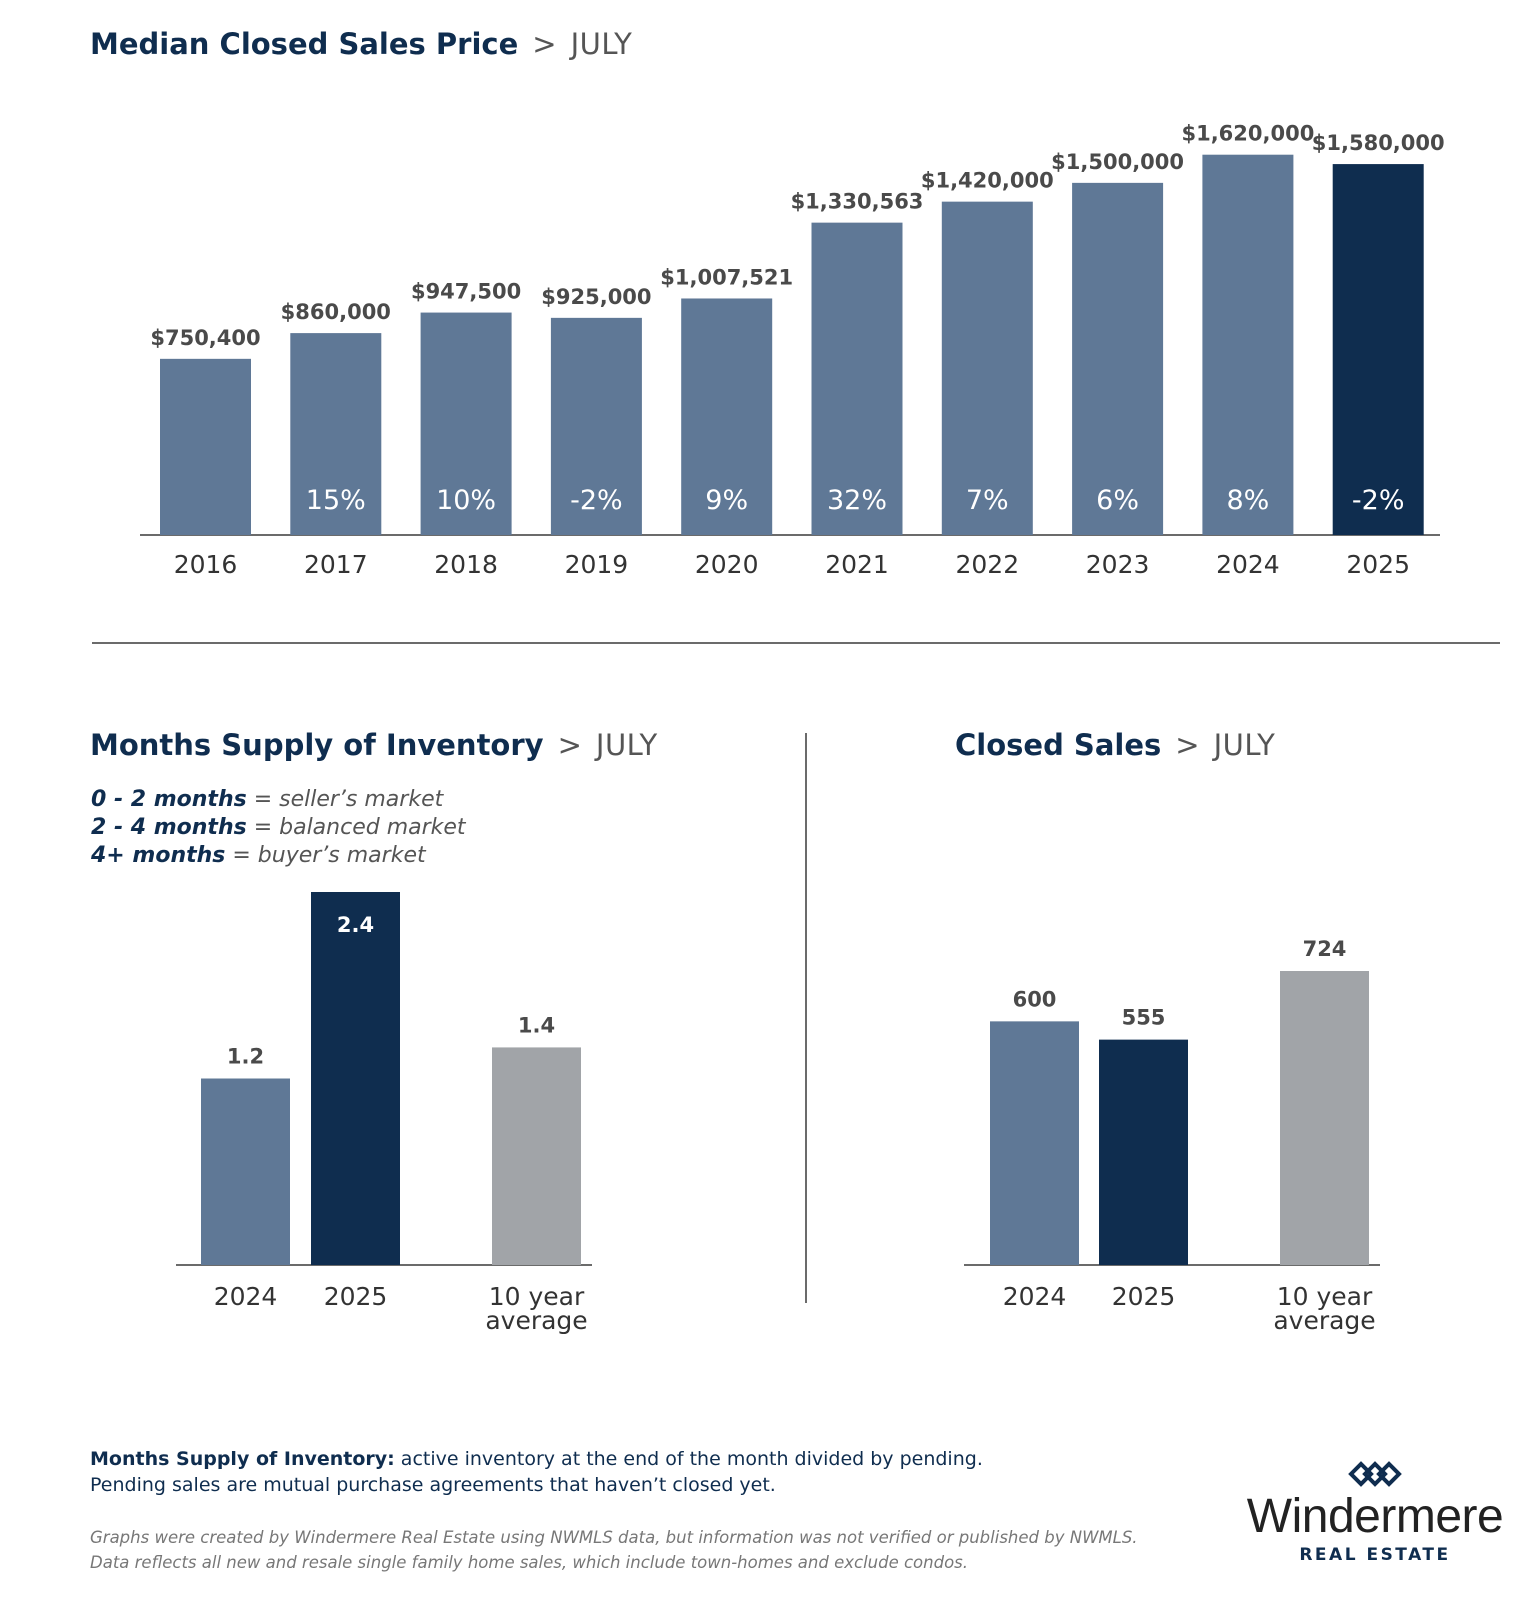  Describe the element at coordinates (1117, 162) in the screenshot. I see `value-label-2023: $1,500,000` at that location.